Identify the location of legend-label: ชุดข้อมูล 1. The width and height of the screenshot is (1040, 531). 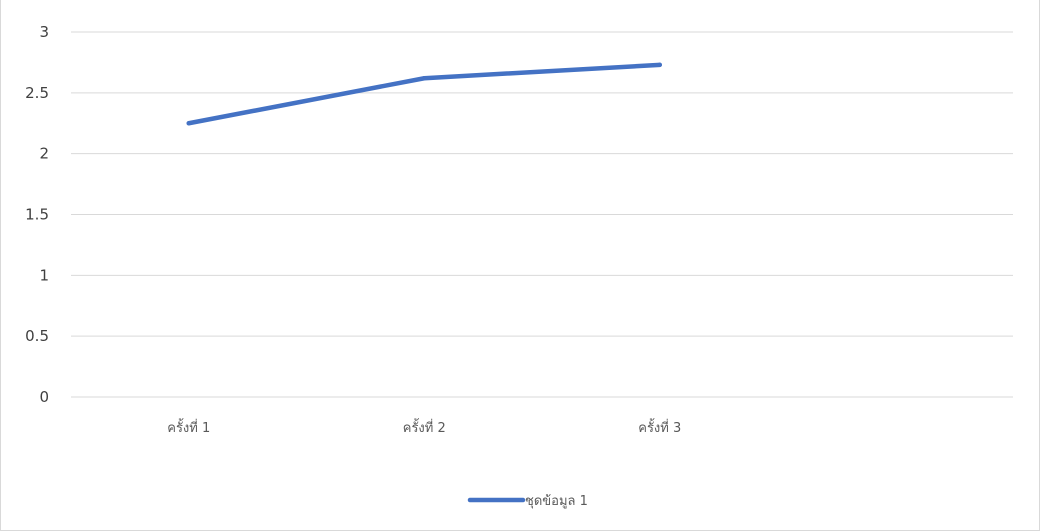
(556, 501).